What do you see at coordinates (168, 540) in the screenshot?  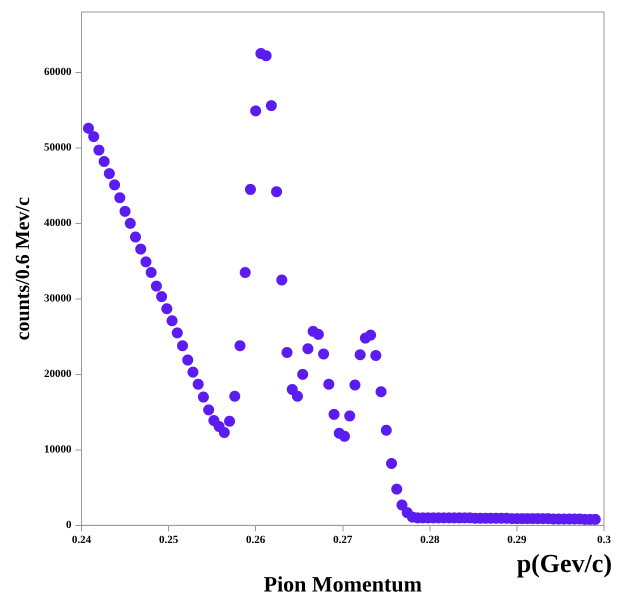 I see `x-tick-label: 0.25` at bounding box center [168, 540].